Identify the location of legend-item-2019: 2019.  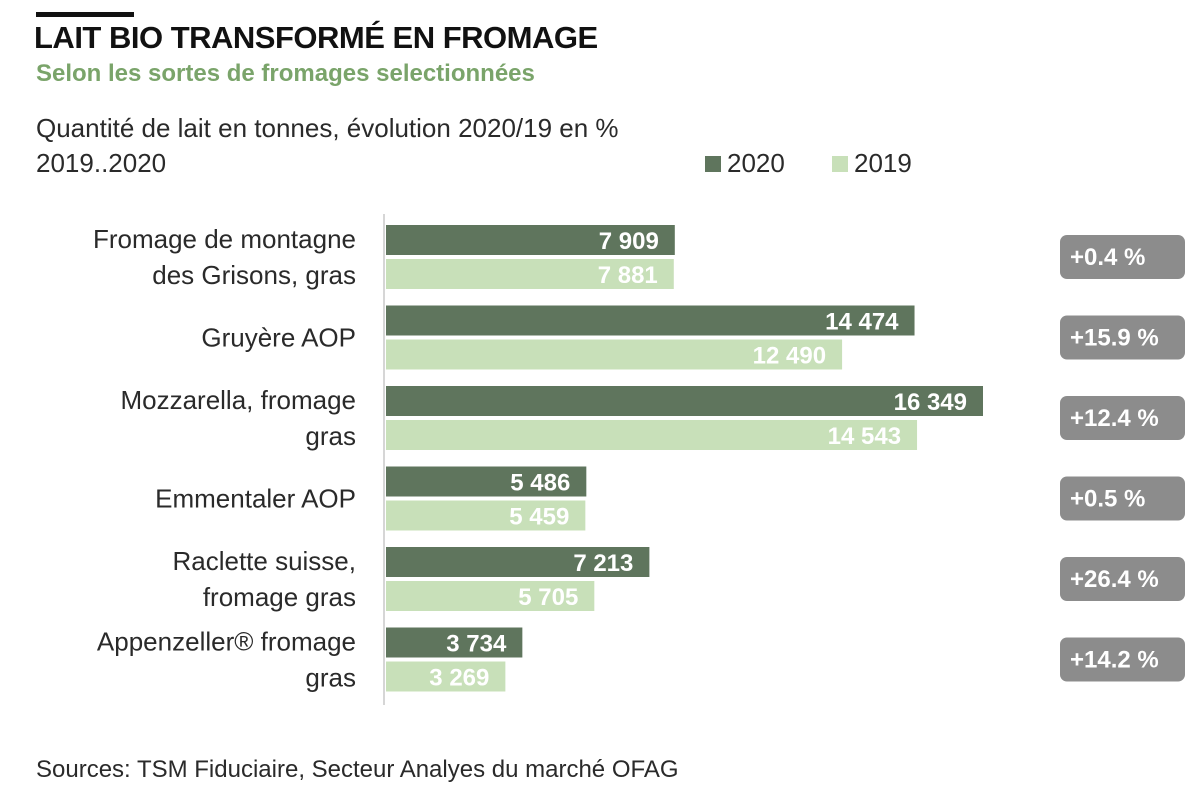
(872, 163).